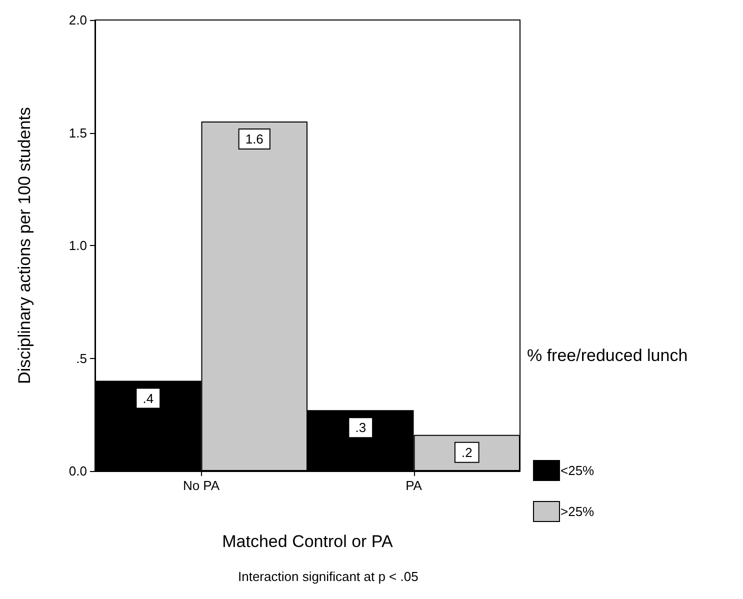 The height and width of the screenshot is (599, 743). I want to click on y-tick-label: 2.0, so click(77, 20).